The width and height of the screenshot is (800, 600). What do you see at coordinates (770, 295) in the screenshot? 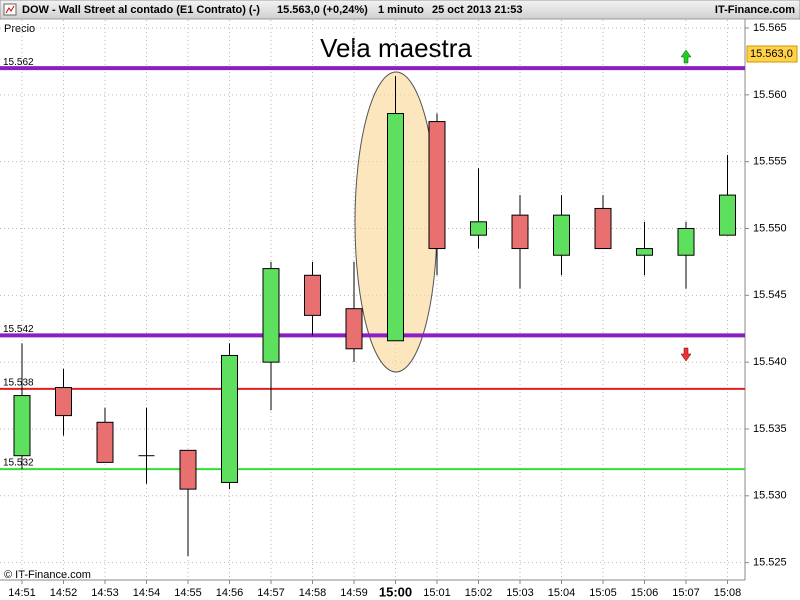
I see `y-tick-label: 15.545` at bounding box center [770, 295].